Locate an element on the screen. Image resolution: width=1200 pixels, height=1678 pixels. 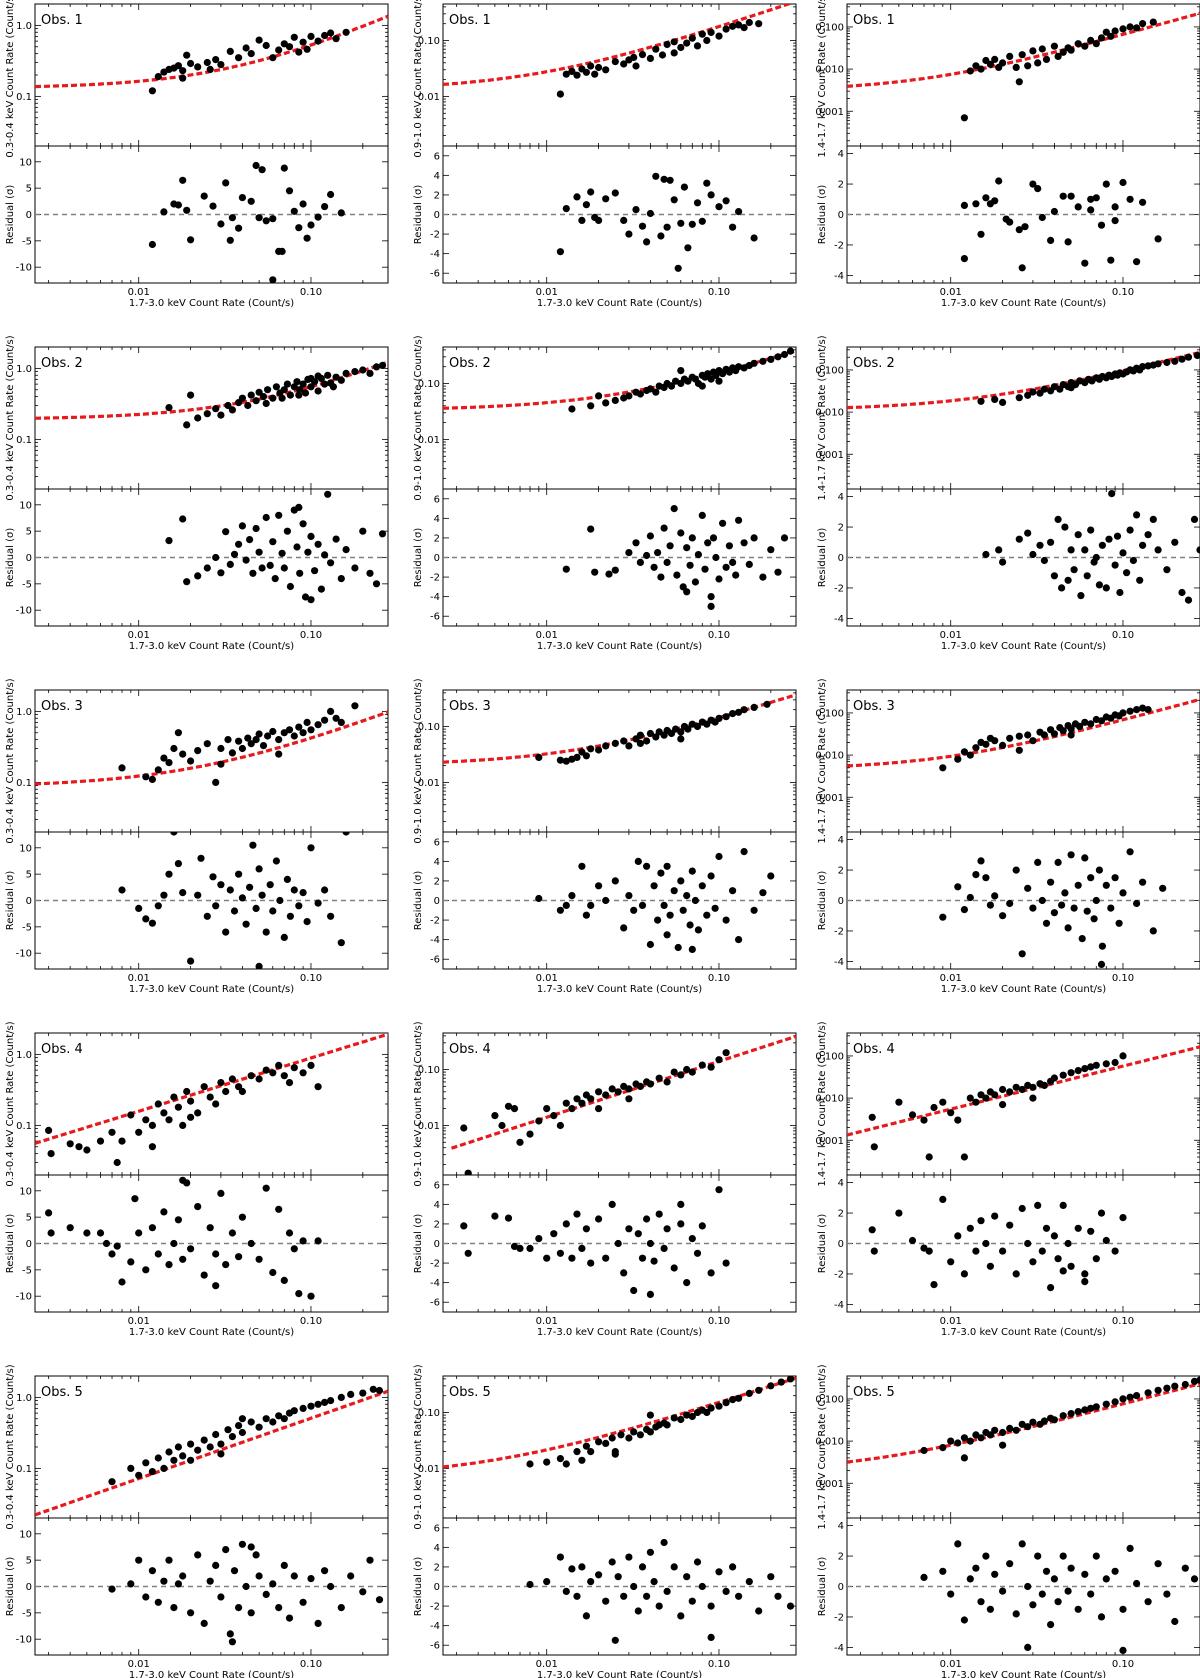
y-tick-label: 0.10 is located at coordinates (429, 727).